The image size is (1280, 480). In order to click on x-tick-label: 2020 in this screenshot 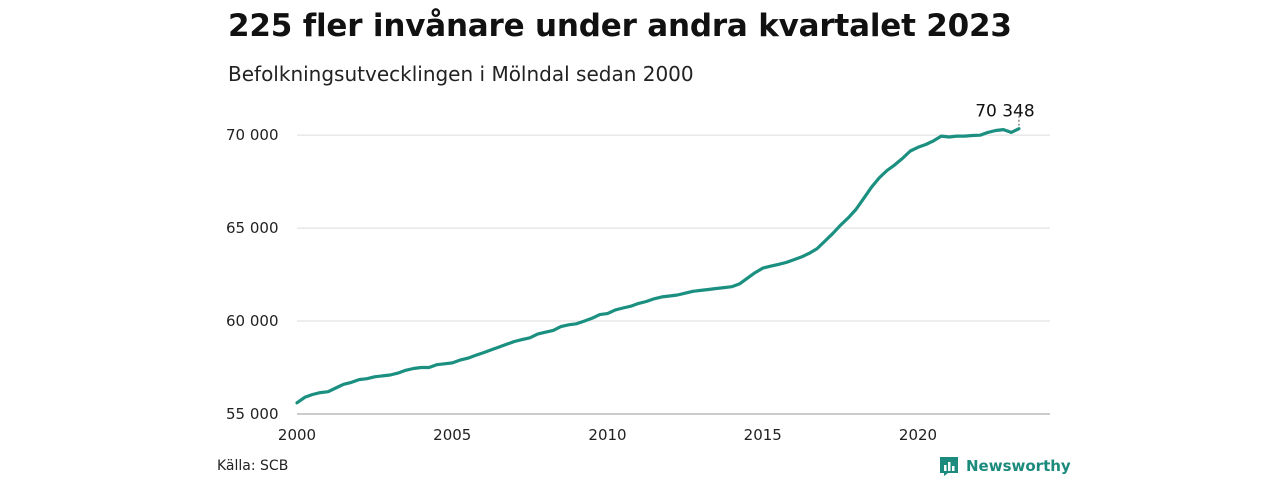, I will do `click(918, 435)`.